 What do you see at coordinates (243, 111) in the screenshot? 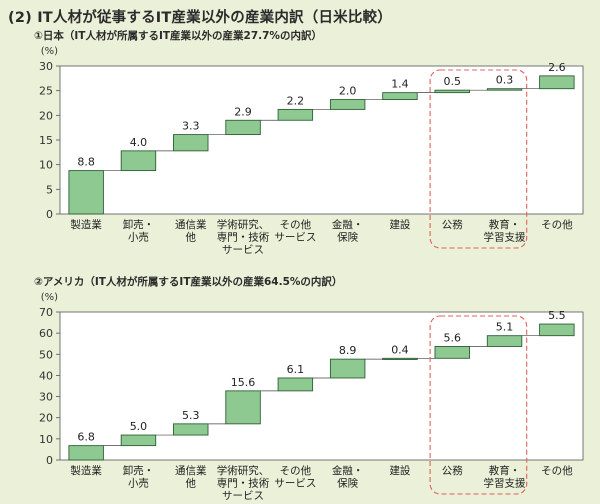
I see `data-label: 2.9` at bounding box center [243, 111].